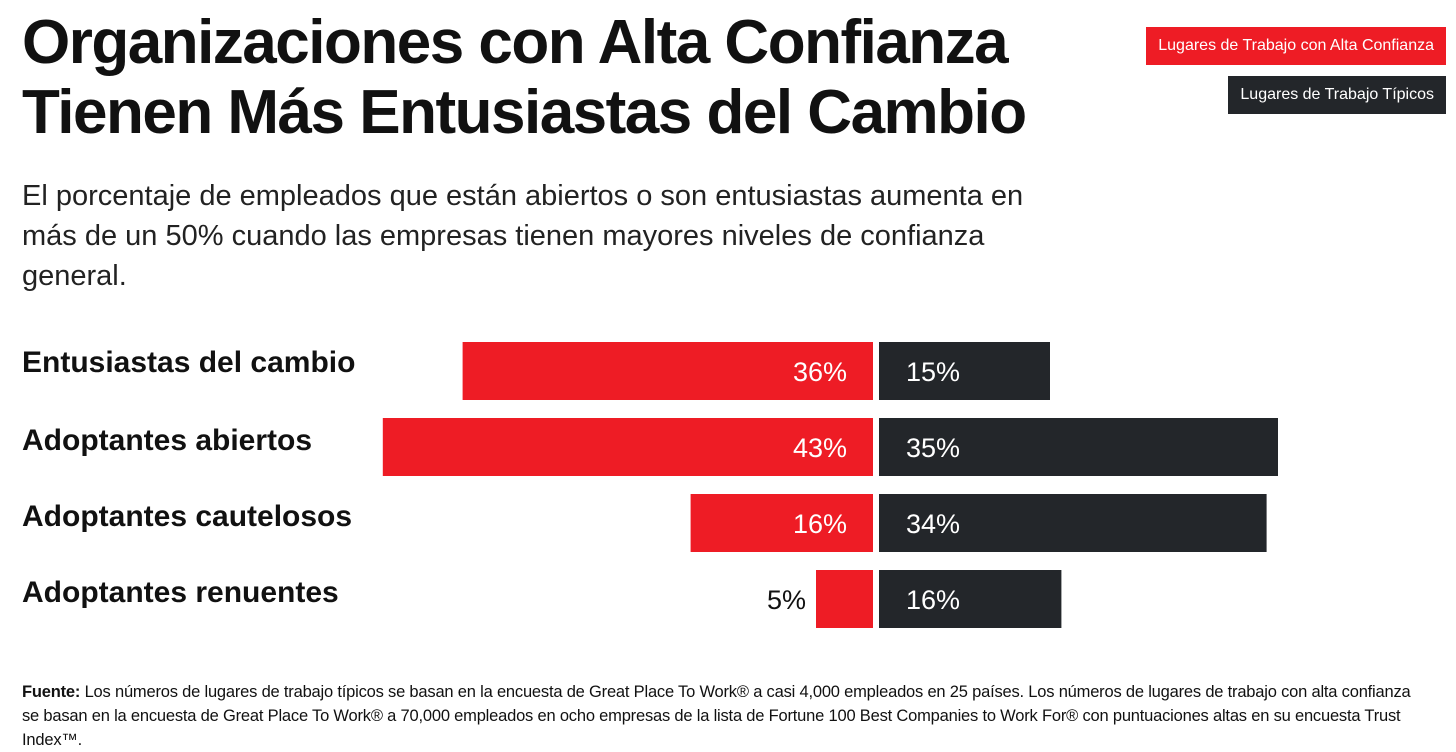  What do you see at coordinates (970, 599) in the screenshot?
I see `bar-typical-adoptantes-renuentes` at bounding box center [970, 599].